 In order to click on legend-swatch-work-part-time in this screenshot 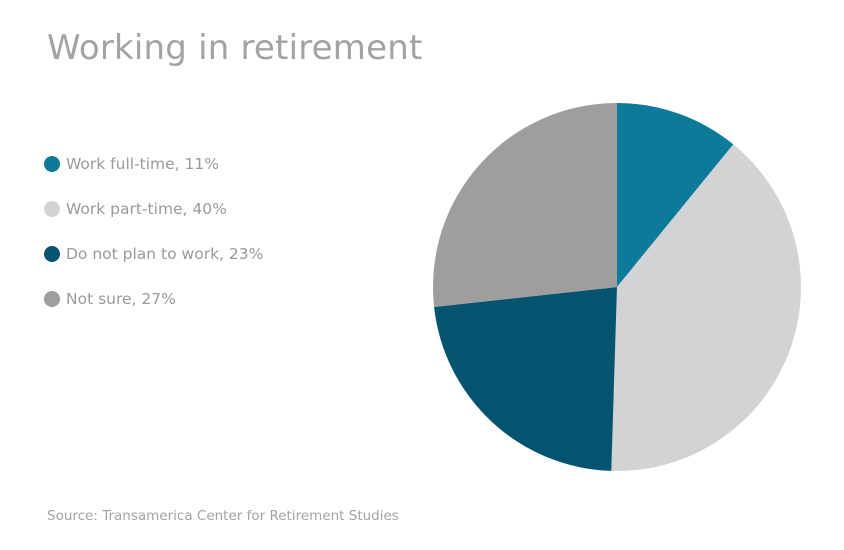, I will do `click(52, 208)`.